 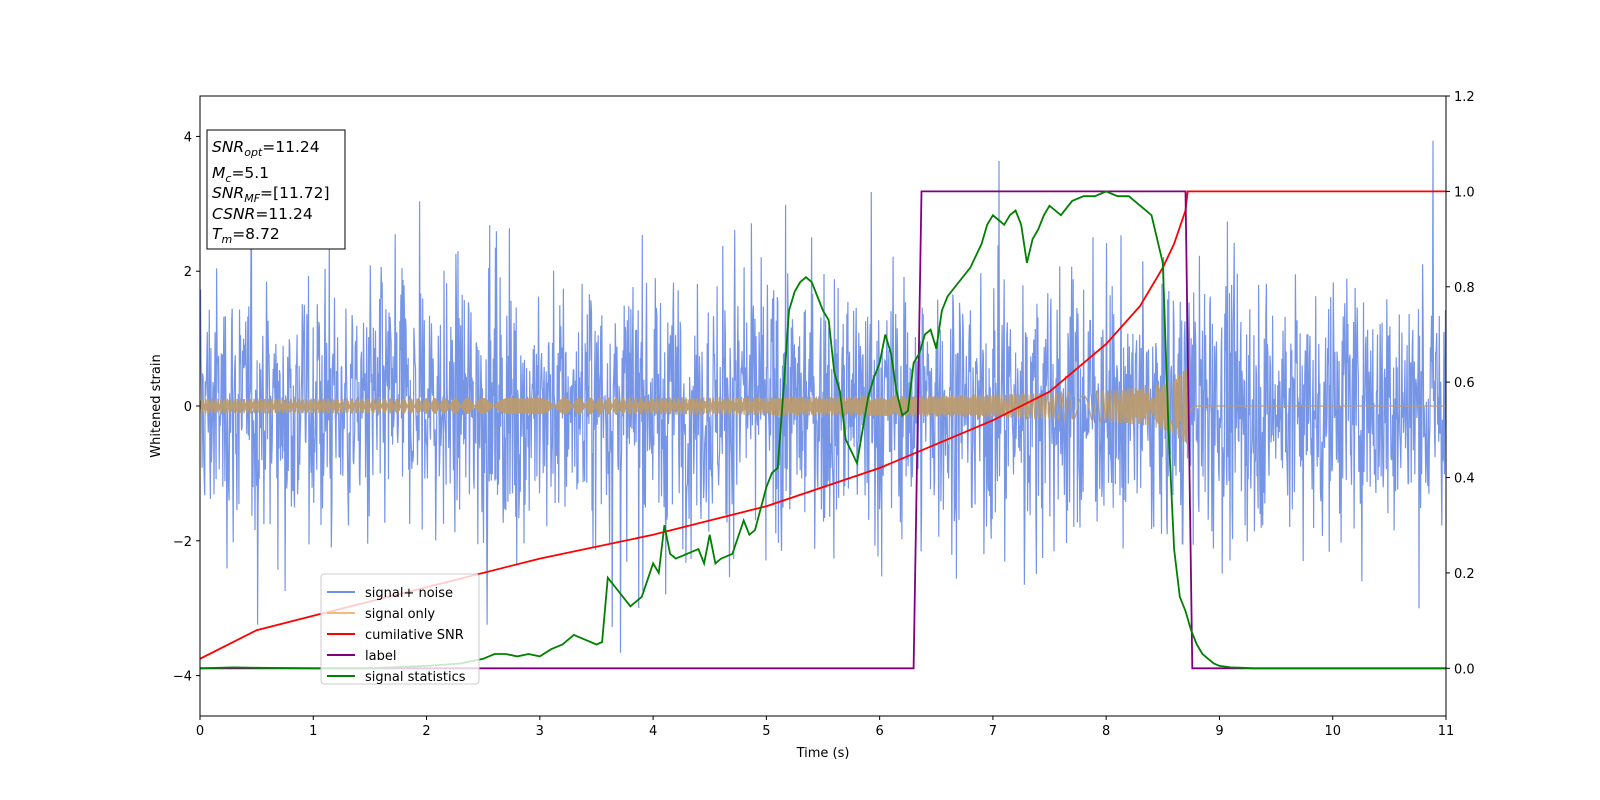 I want to click on legend-label-1: signal only, so click(x=400, y=614).